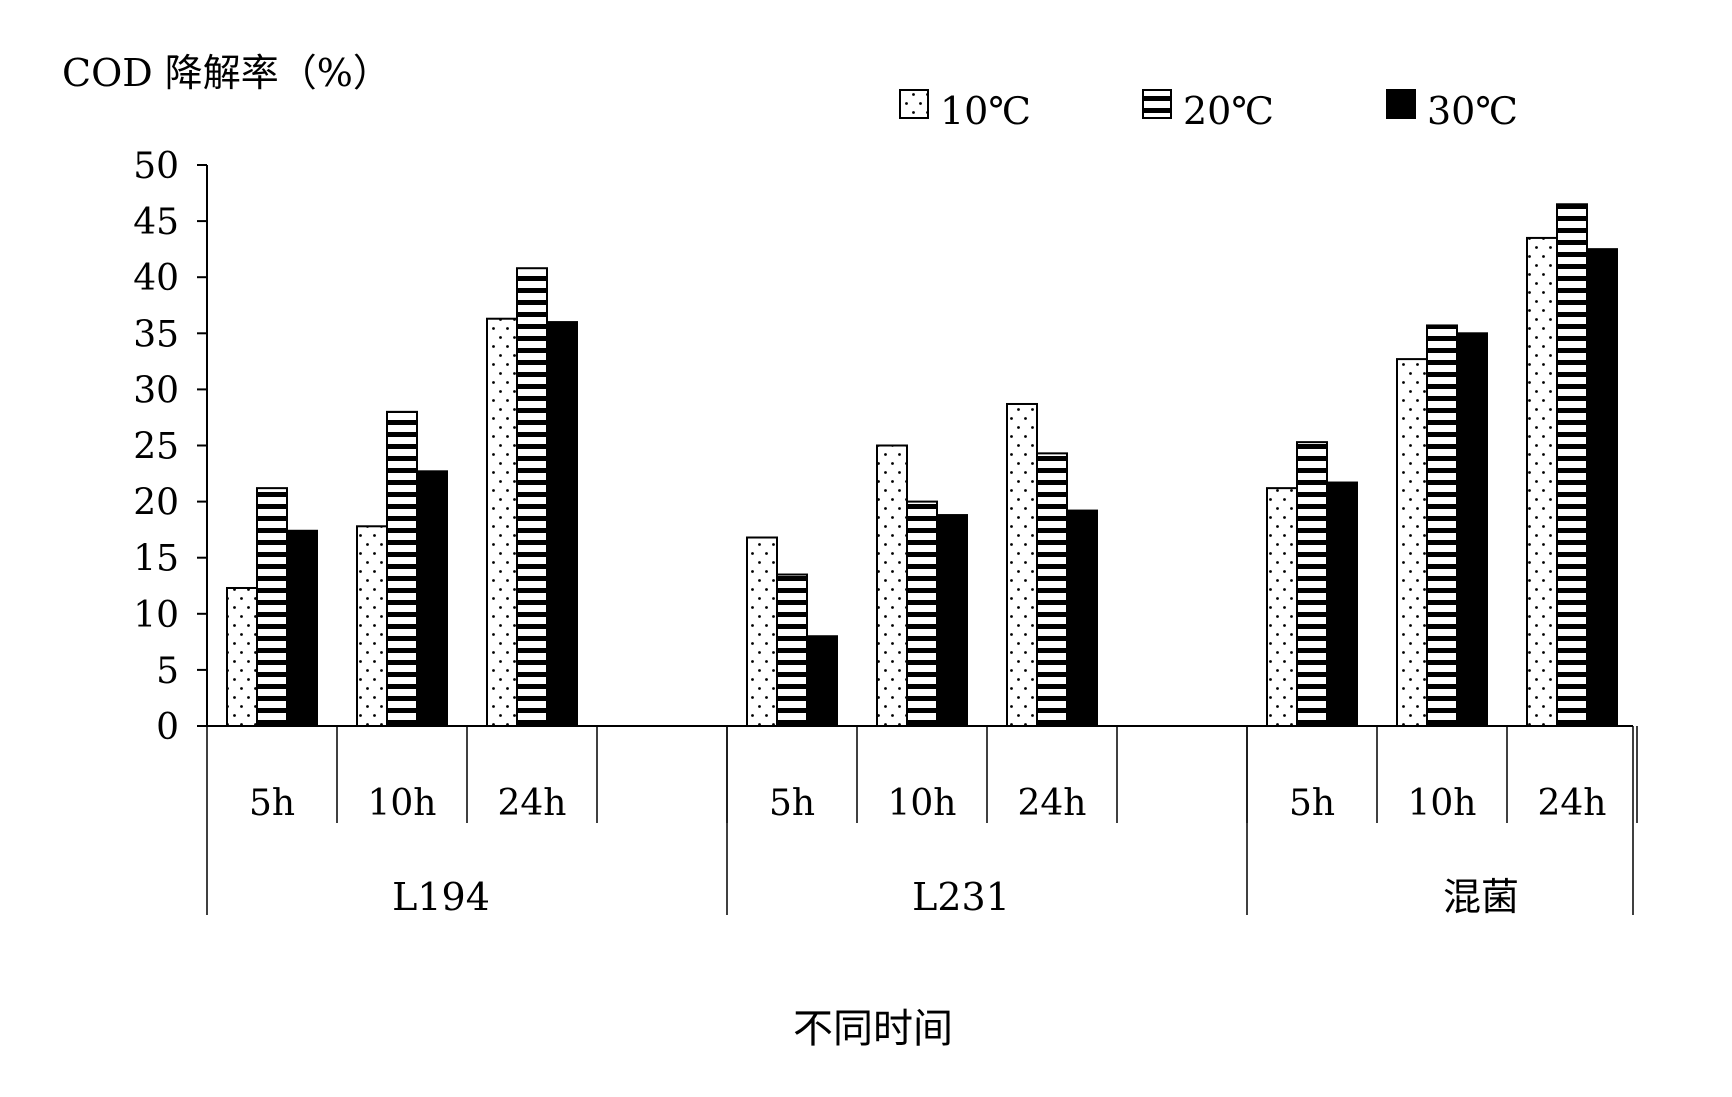 The width and height of the screenshot is (1732, 1097). I want to click on y-tick-label: 40, so click(156, 278).